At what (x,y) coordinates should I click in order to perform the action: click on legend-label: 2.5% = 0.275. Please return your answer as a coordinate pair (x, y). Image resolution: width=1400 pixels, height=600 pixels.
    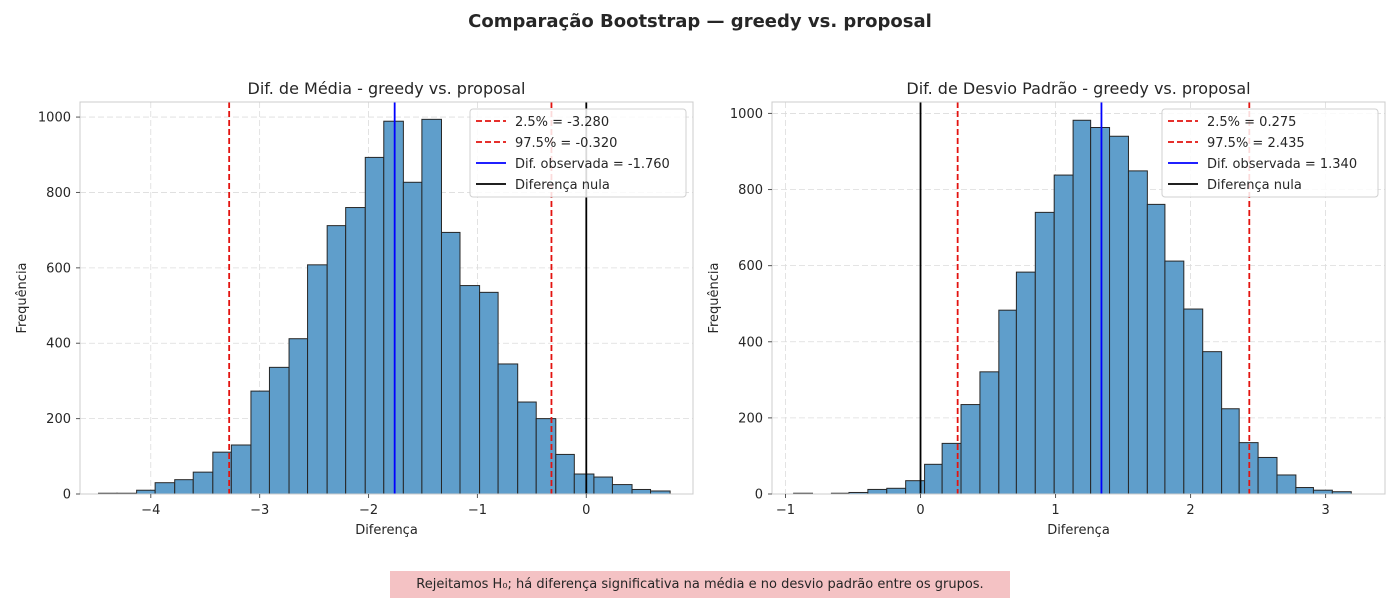
    Looking at the image, I should click on (1251, 122).